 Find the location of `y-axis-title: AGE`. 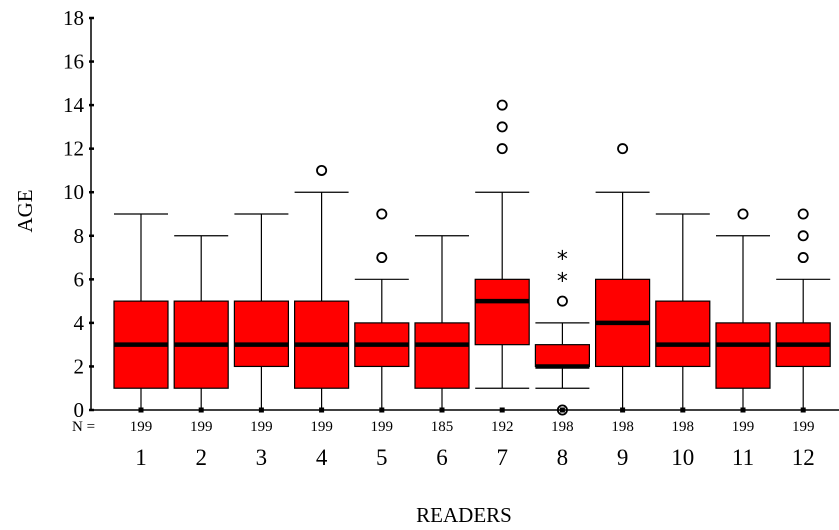

y-axis-title: AGE is located at coordinates (25, 210).